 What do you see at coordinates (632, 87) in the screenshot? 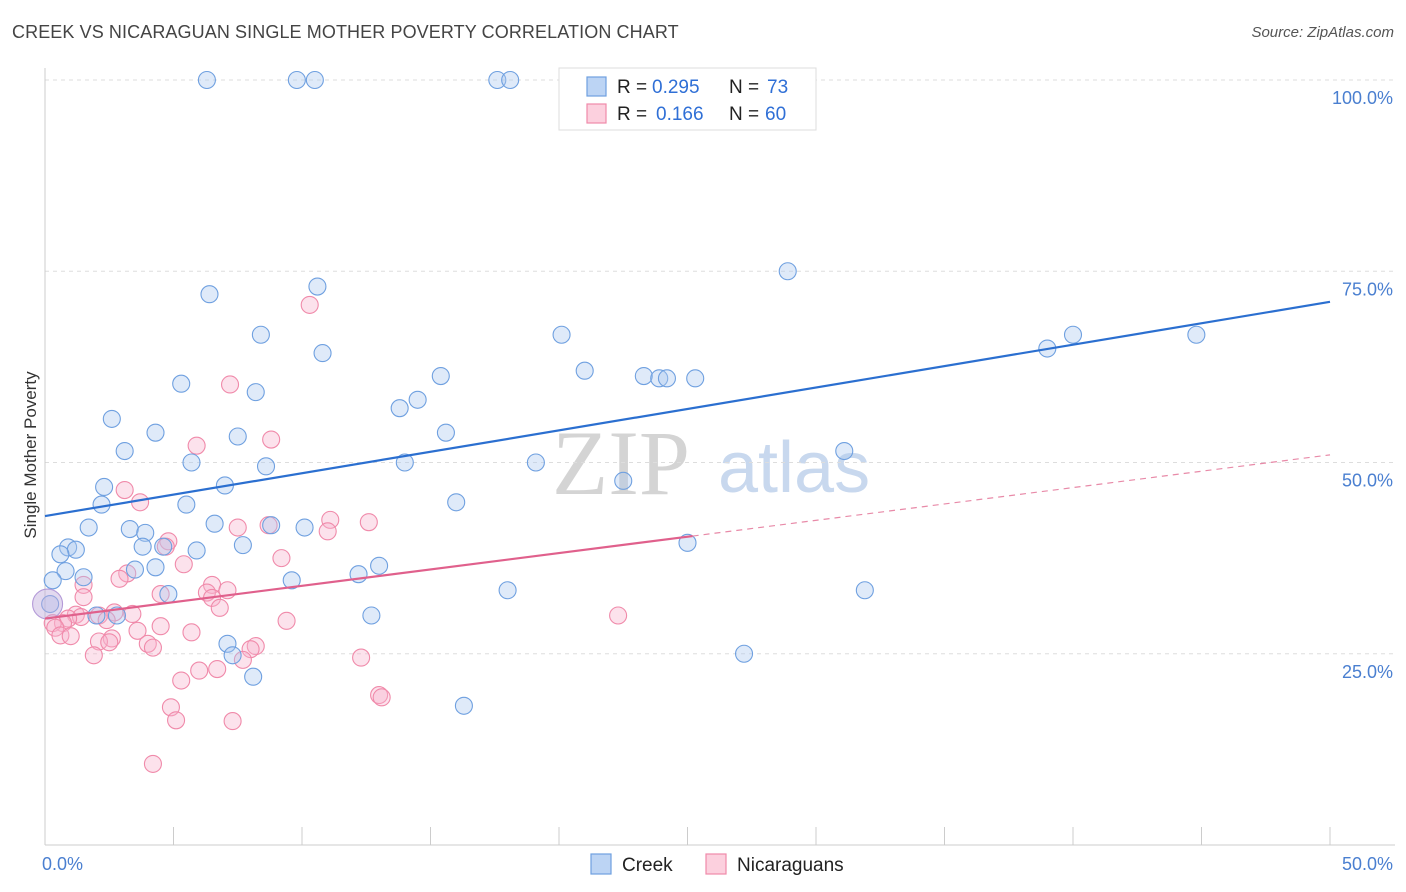
I see `legend-creek-r-label: R =` at bounding box center [632, 87].